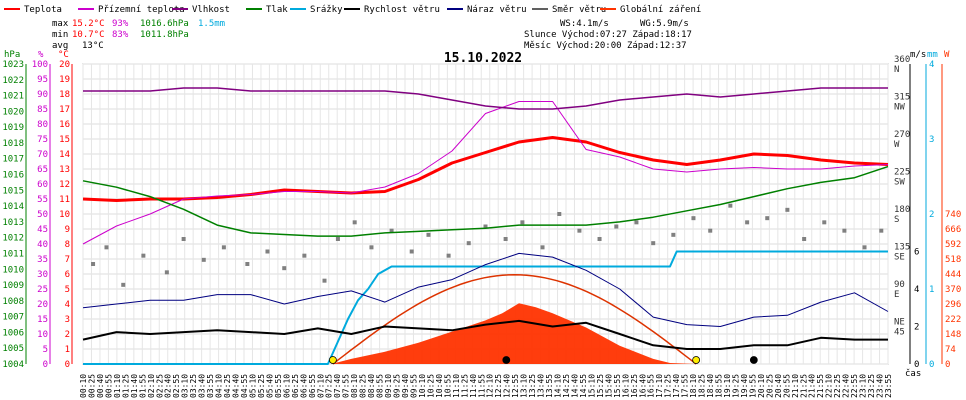 The image size is (966, 400). What do you see at coordinates (42, 245) in the screenshot?
I see `left-tick-label: 40` at bounding box center [42, 245].